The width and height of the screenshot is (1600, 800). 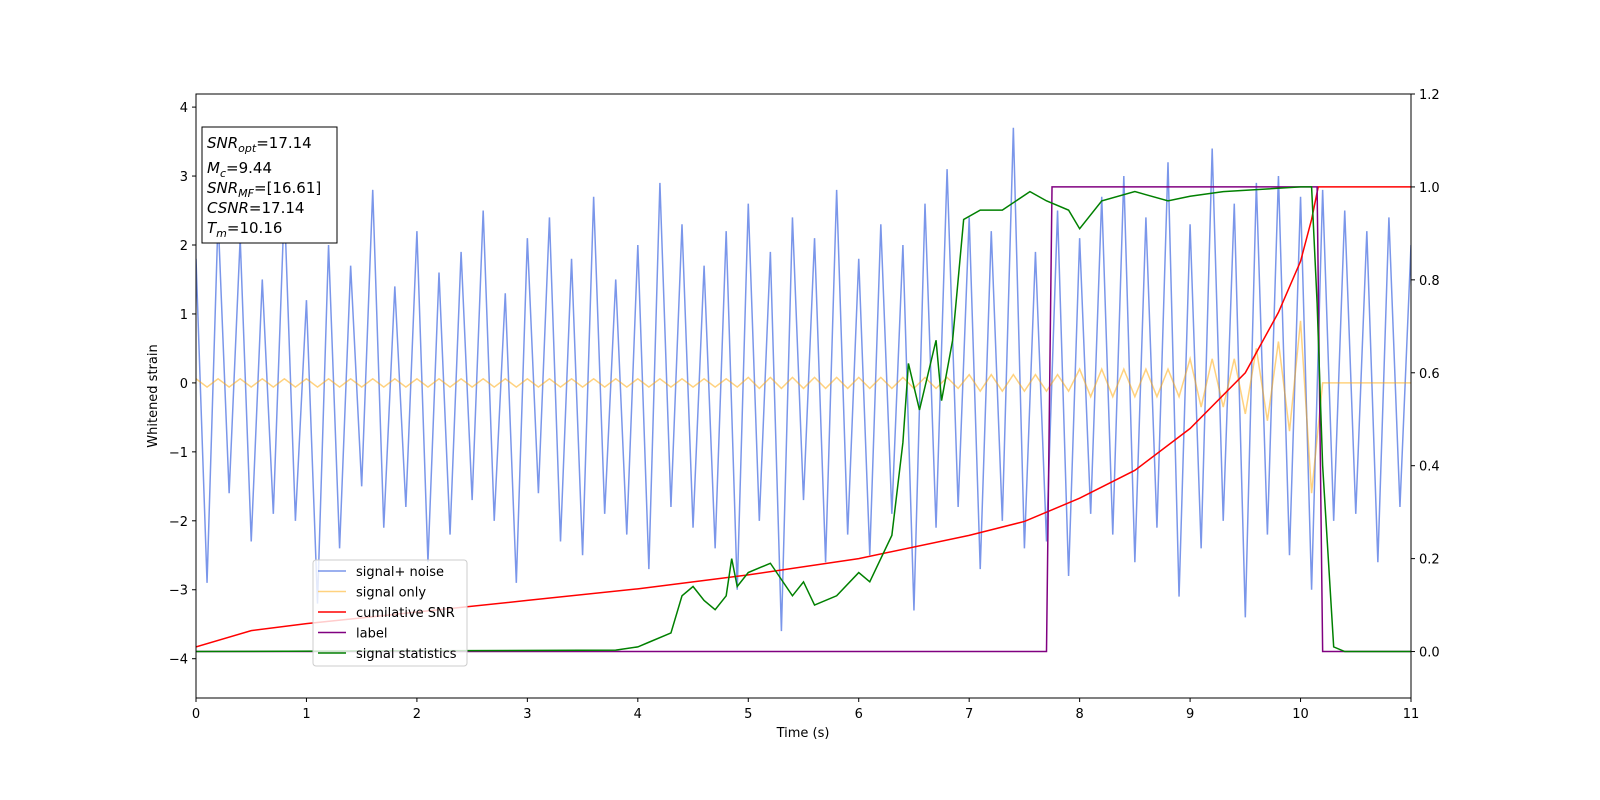 I want to click on y-tick-label: −3, so click(x=178, y=591).